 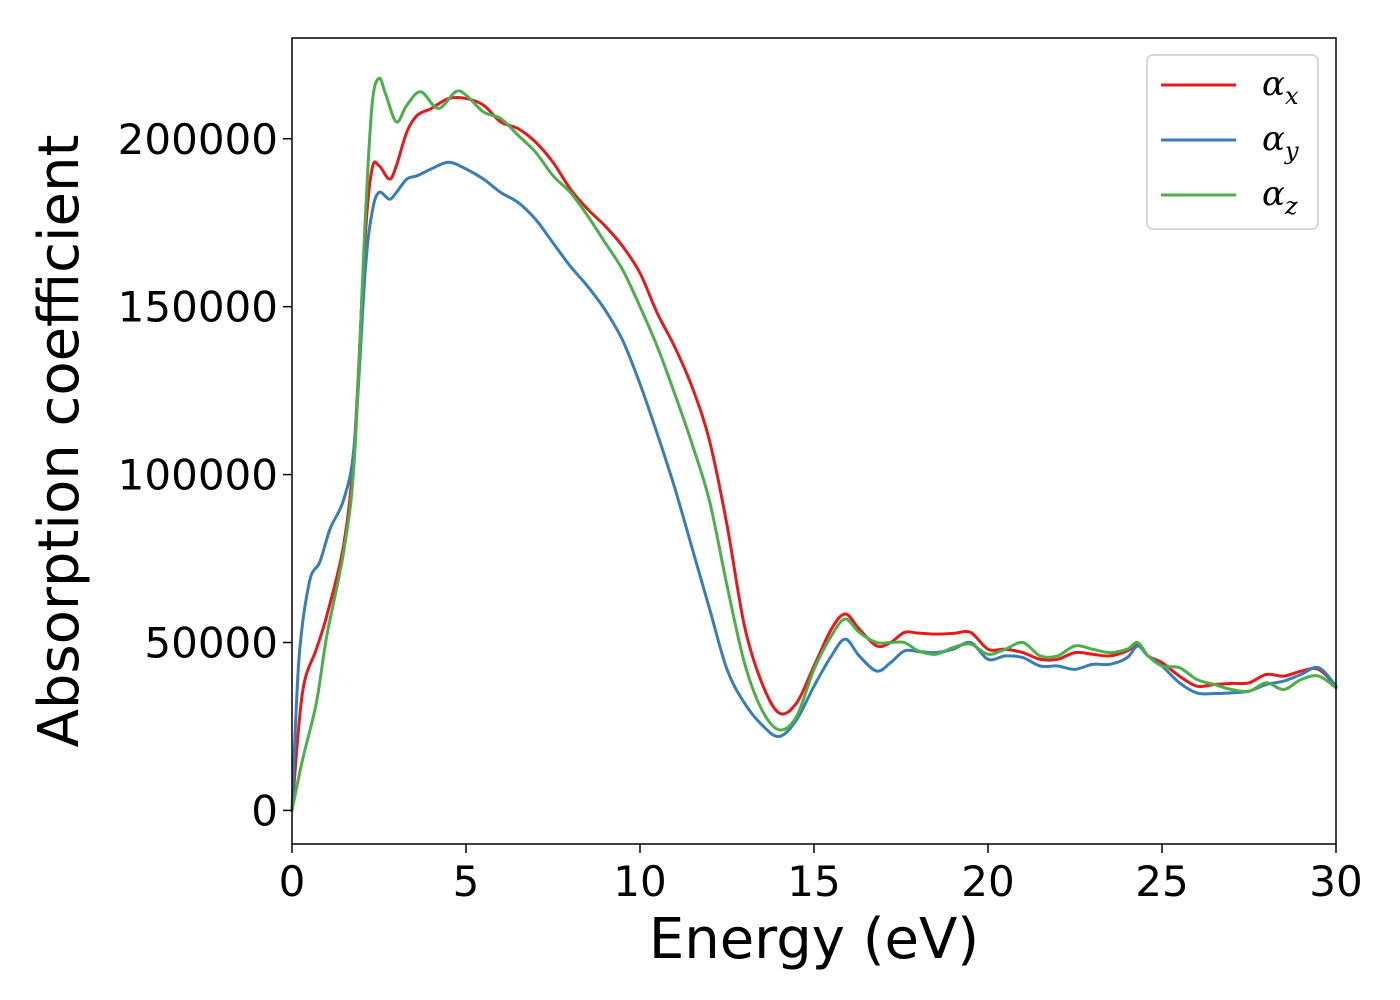 What do you see at coordinates (813, 881) in the screenshot?
I see `x-tick-label: 15` at bounding box center [813, 881].